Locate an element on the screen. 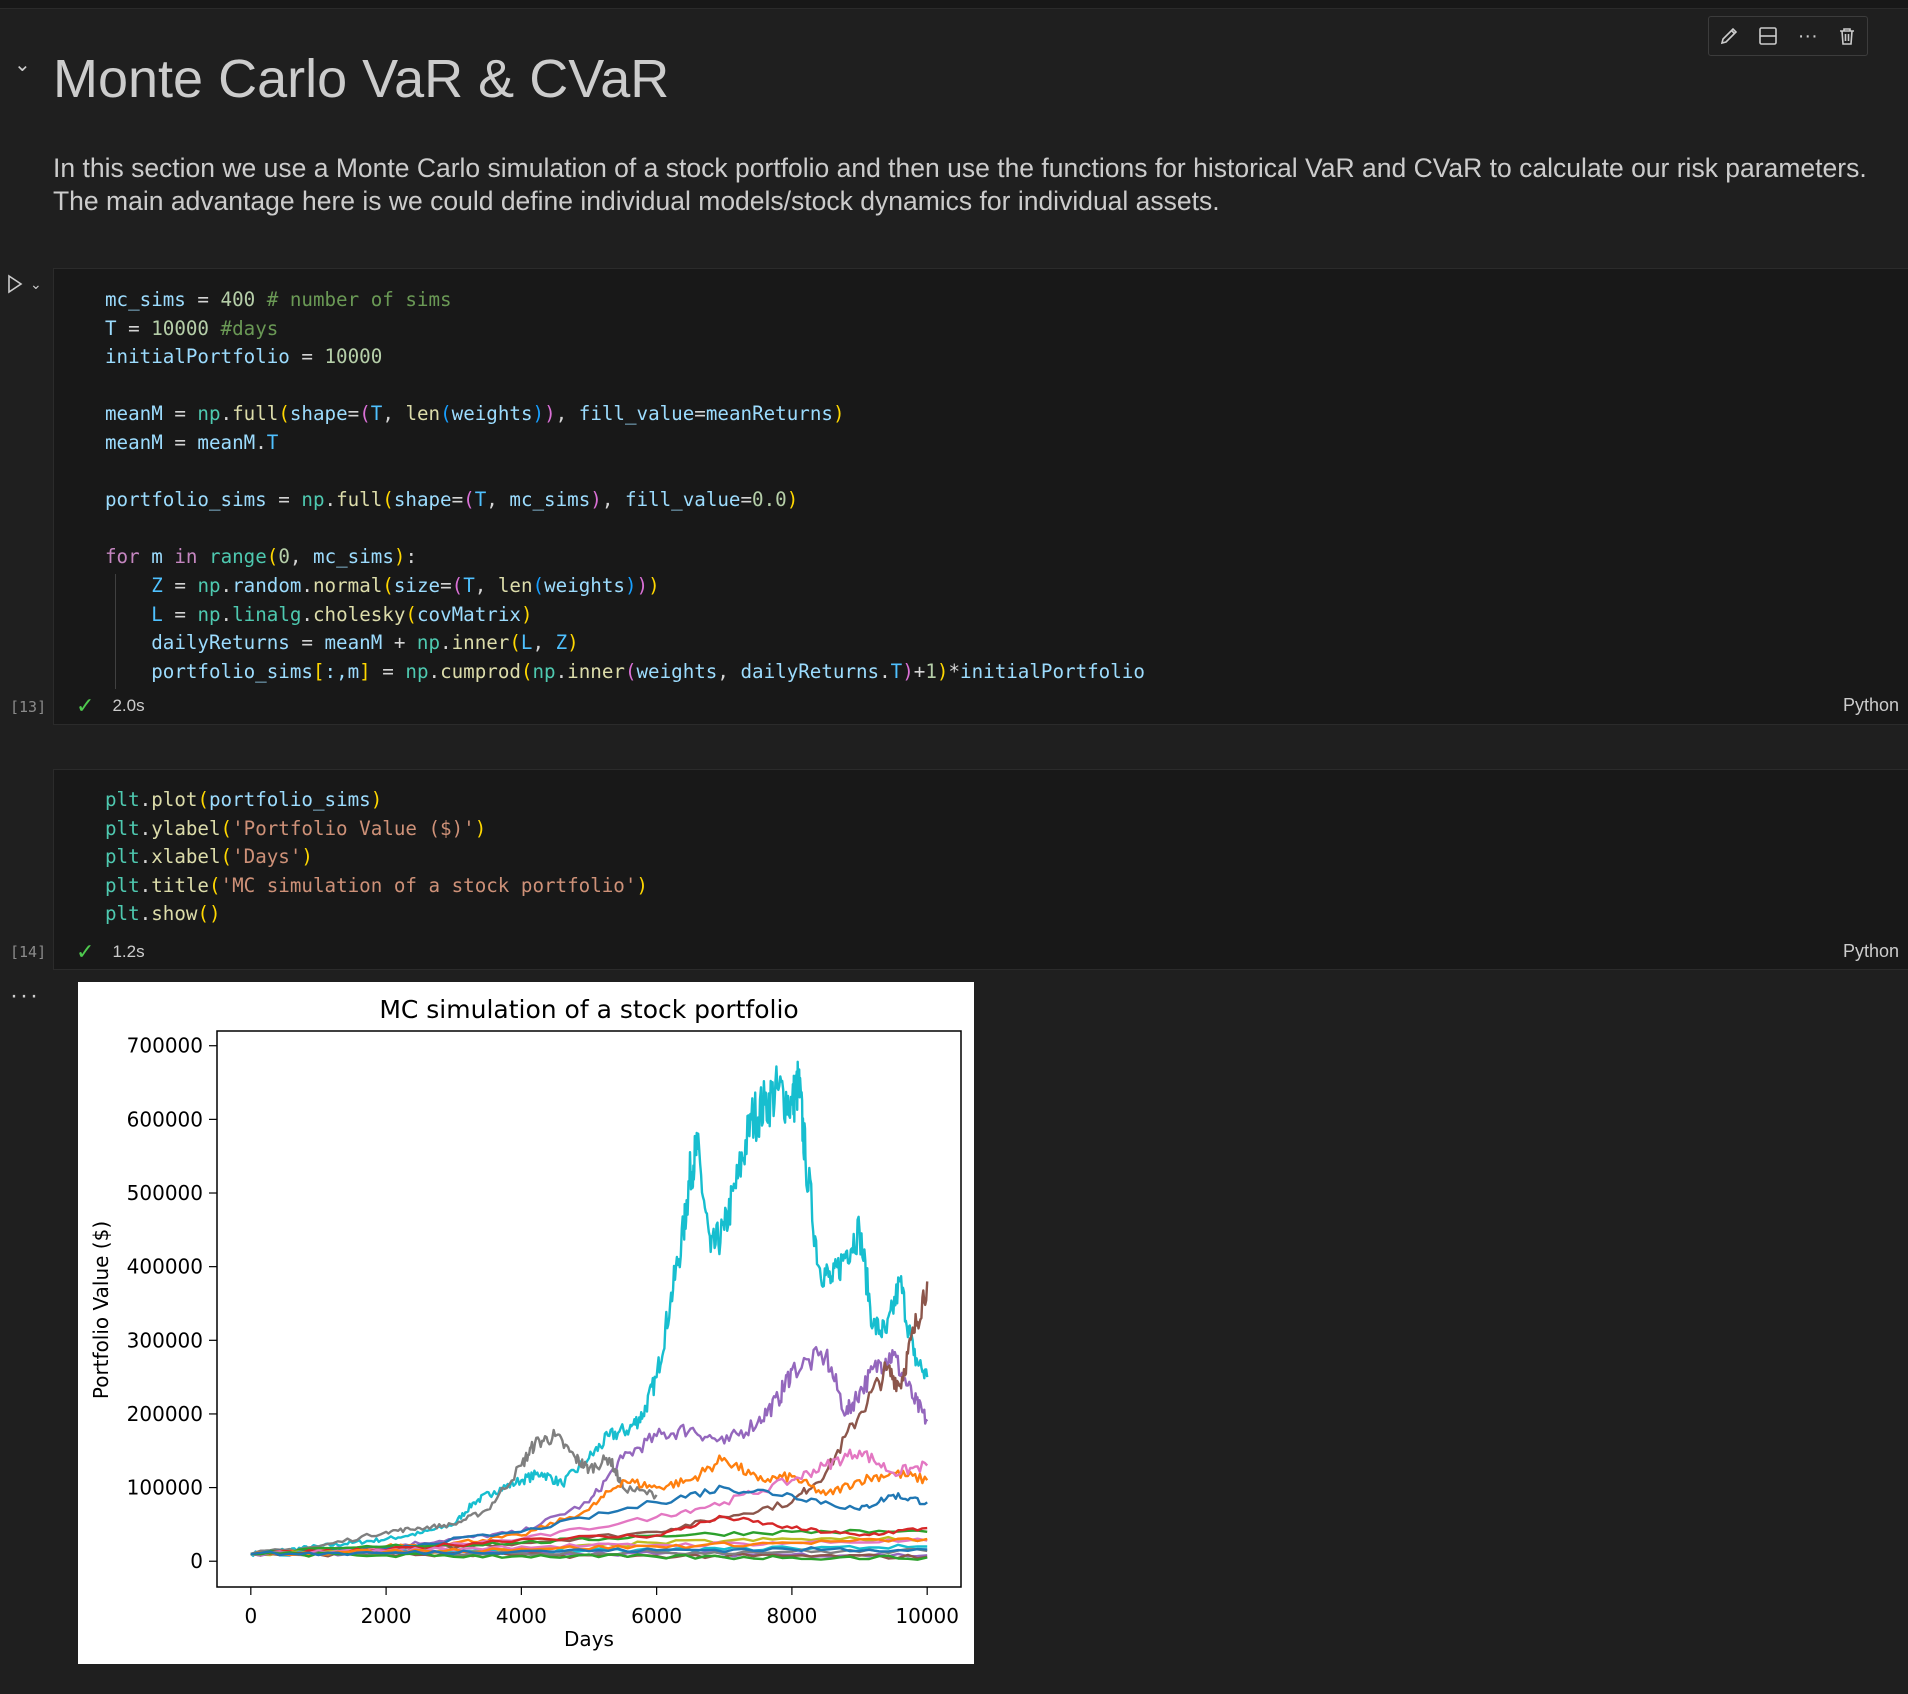 The height and width of the screenshot is (1694, 1908). code-token: plot is located at coordinates (174, 799).